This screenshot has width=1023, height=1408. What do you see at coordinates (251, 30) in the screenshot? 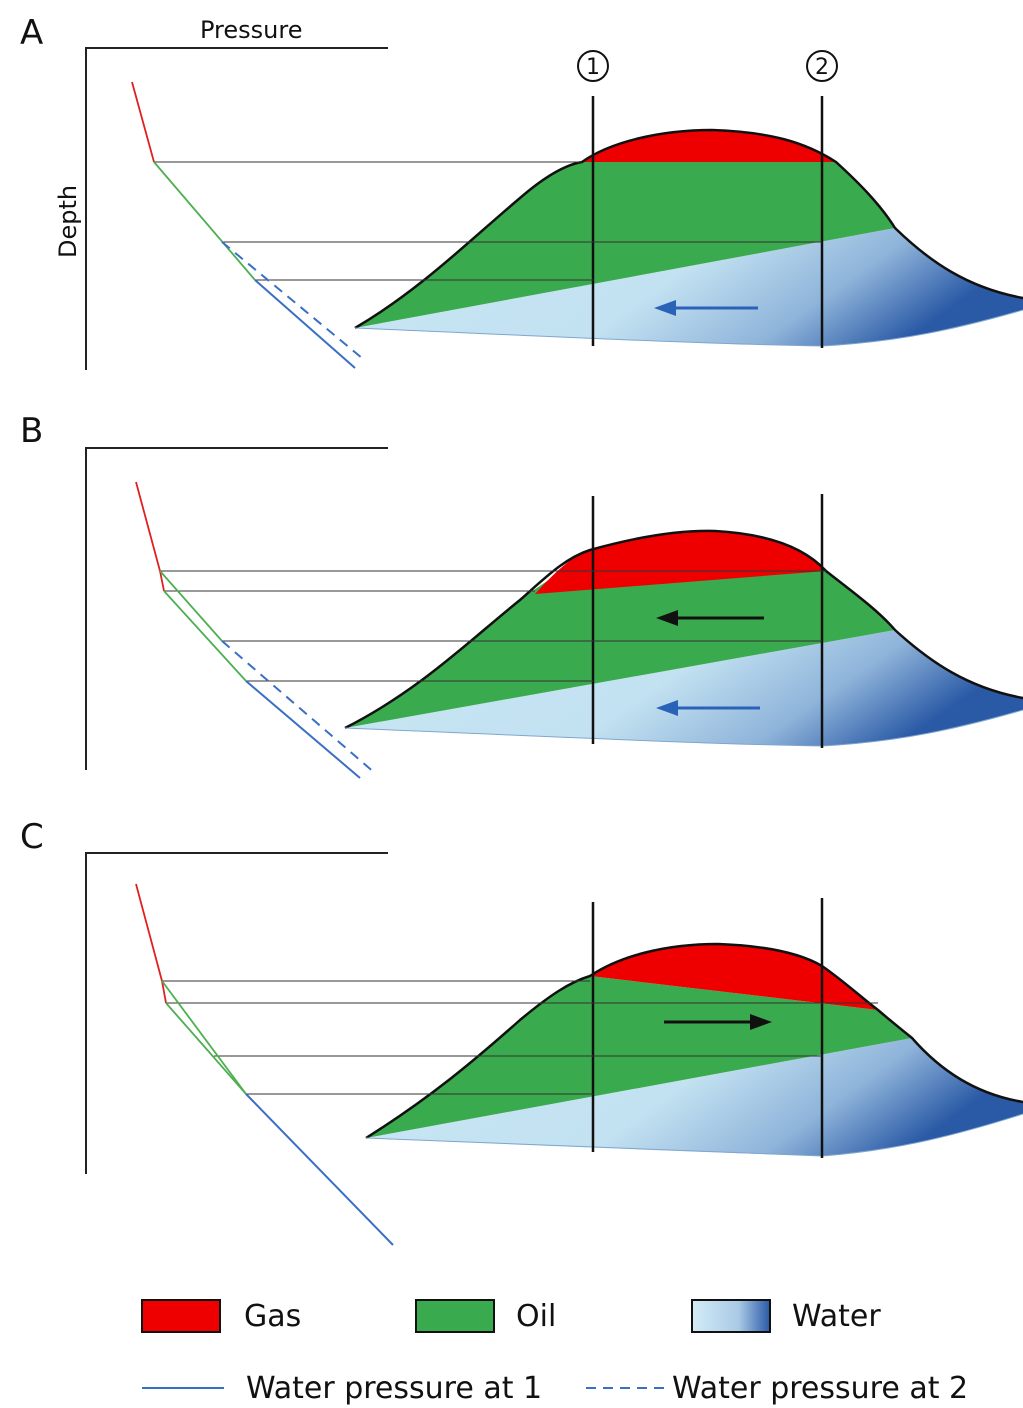
I see `pressure-axis-label: Pressure` at bounding box center [251, 30].